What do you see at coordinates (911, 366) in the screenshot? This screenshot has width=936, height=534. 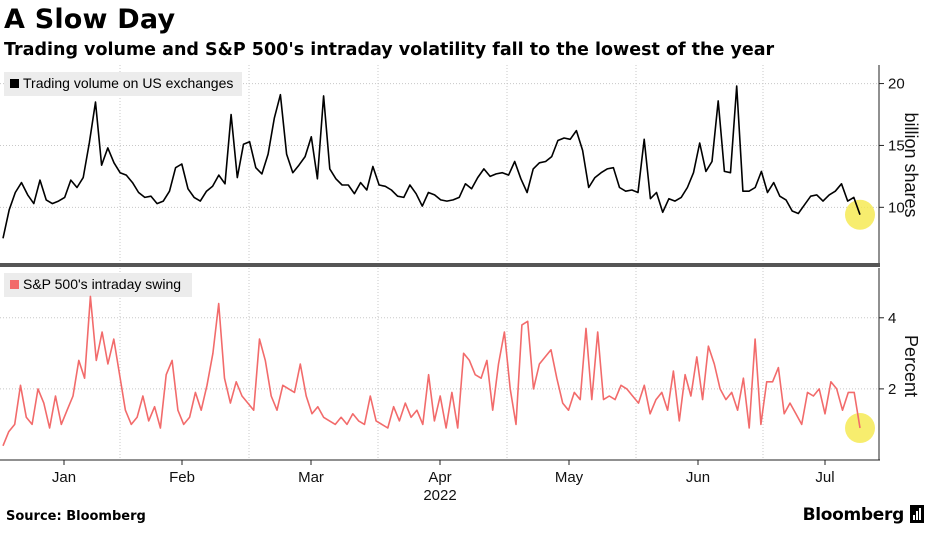 I see `bottom-y-axis-title: Percent` at bounding box center [911, 366].